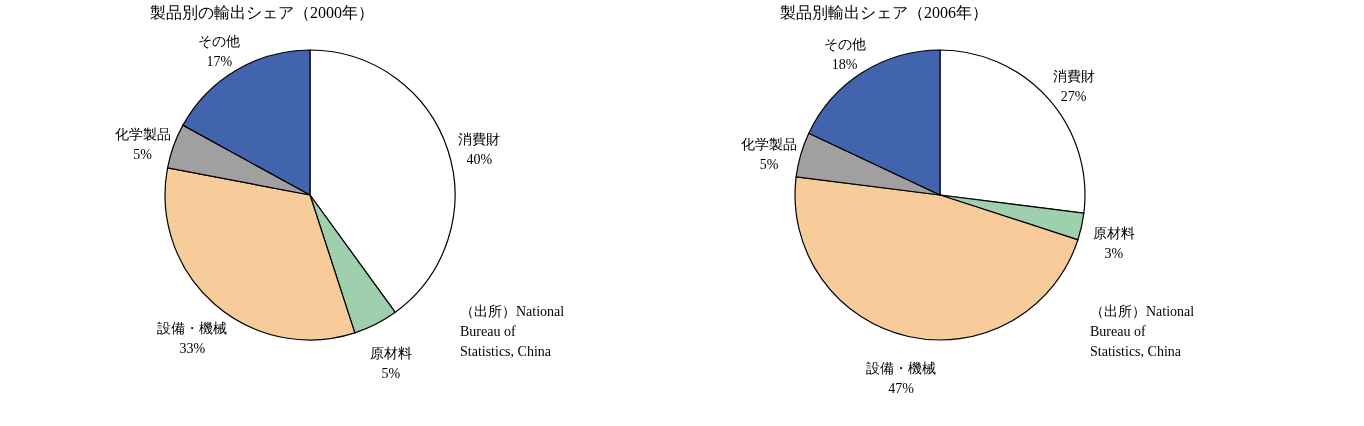 This screenshot has width=1364, height=426. I want to click on data-label: 3%, so click(1114, 253).